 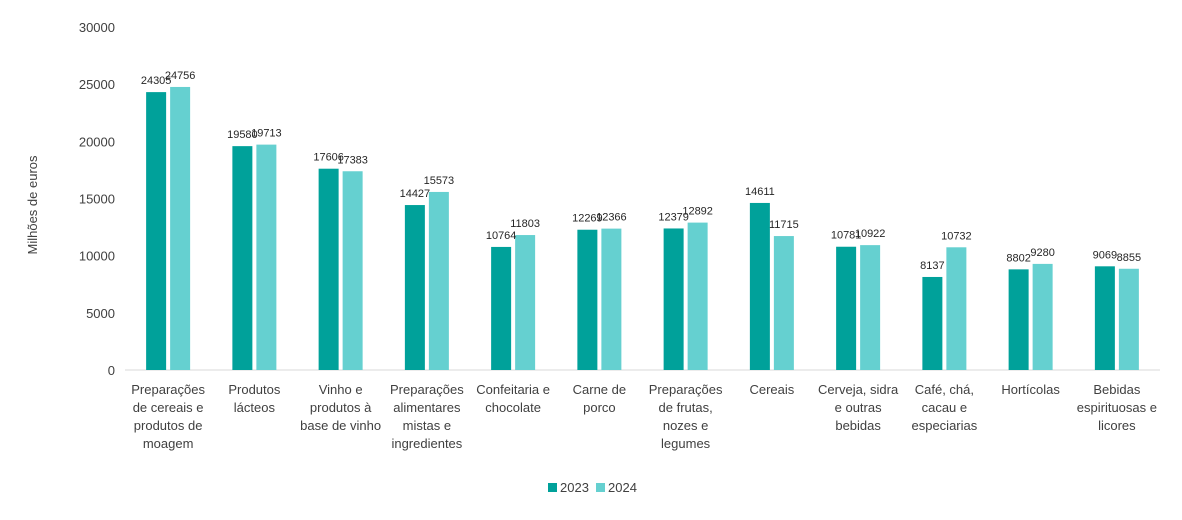 I want to click on legend-label-2024: 2024, so click(x=622, y=487).